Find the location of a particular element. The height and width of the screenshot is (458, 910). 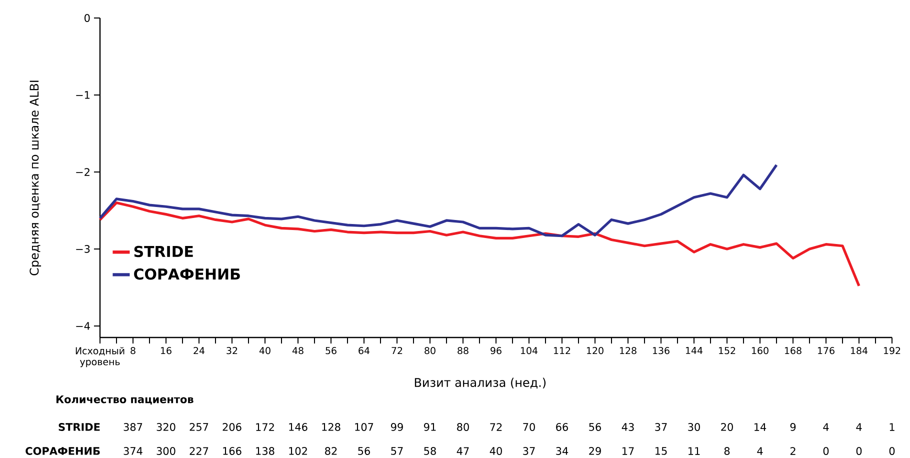

y-tick-label: 0 is located at coordinates (87, 18).